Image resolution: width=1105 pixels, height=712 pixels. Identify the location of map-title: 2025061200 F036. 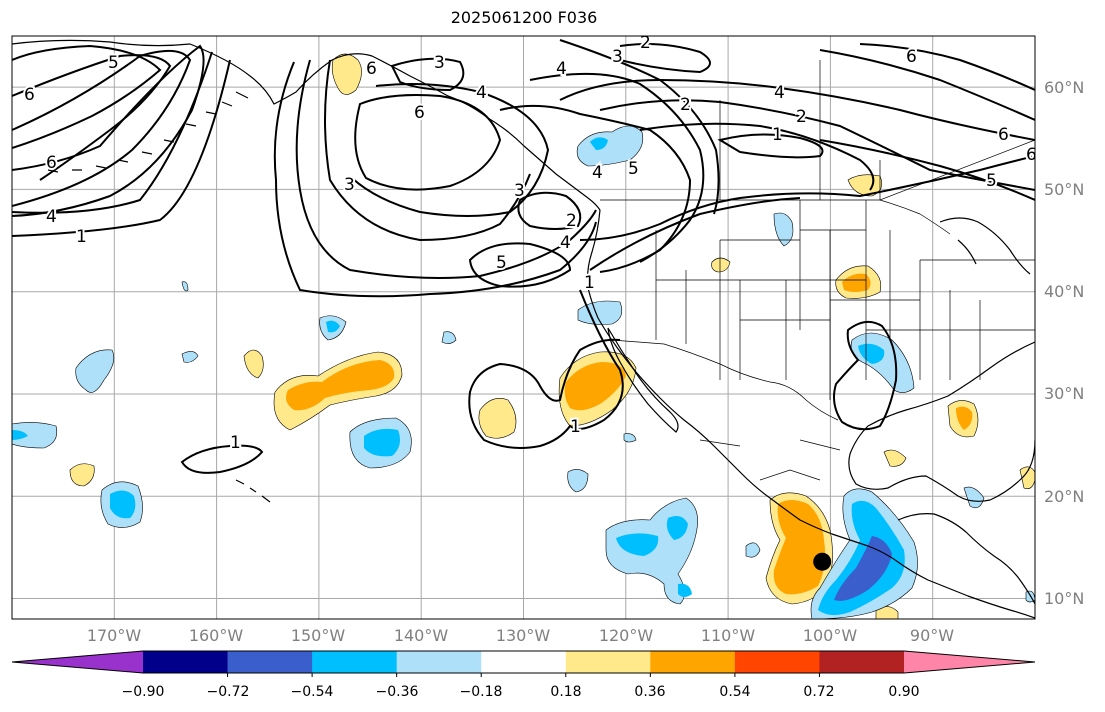
(524, 17).